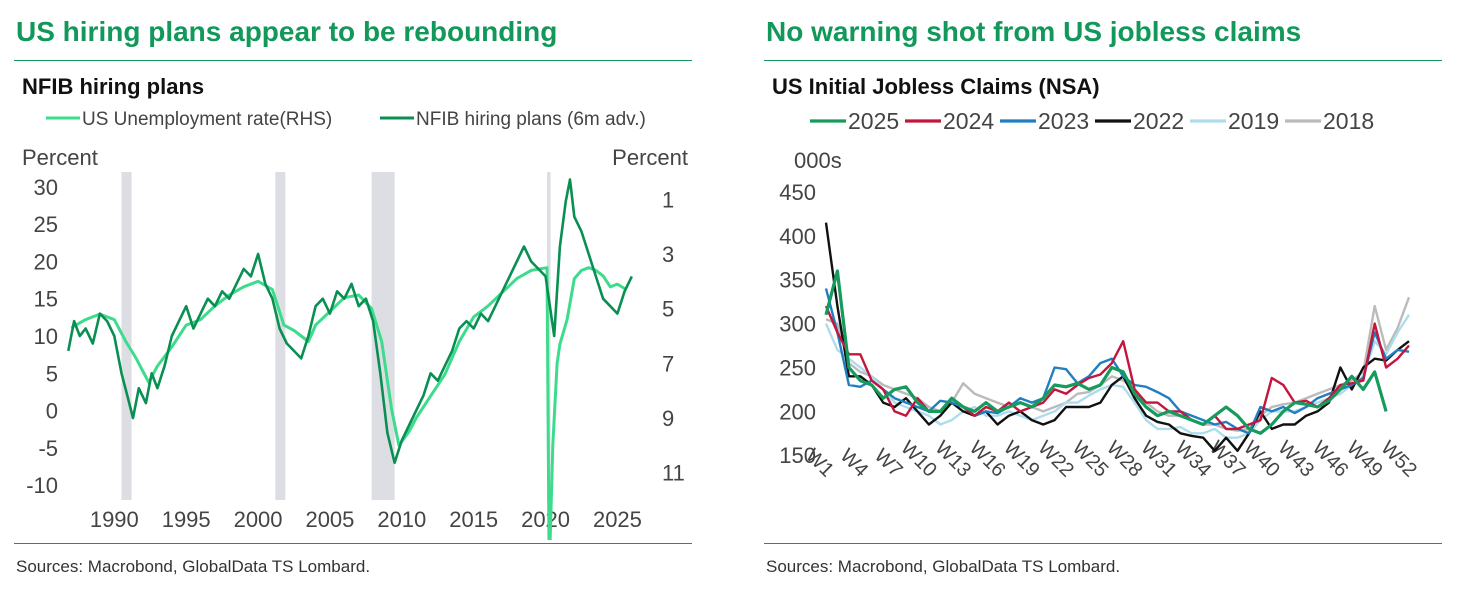 This screenshot has width=1465, height=590. What do you see at coordinates (1063, 121) in the screenshot?
I see `legend-label-2023: 2023` at bounding box center [1063, 121].